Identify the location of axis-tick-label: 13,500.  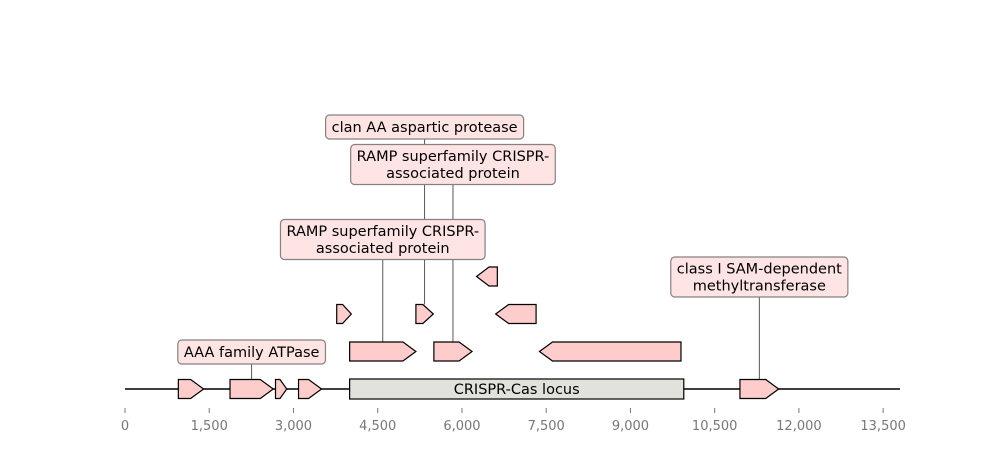
(883, 426).